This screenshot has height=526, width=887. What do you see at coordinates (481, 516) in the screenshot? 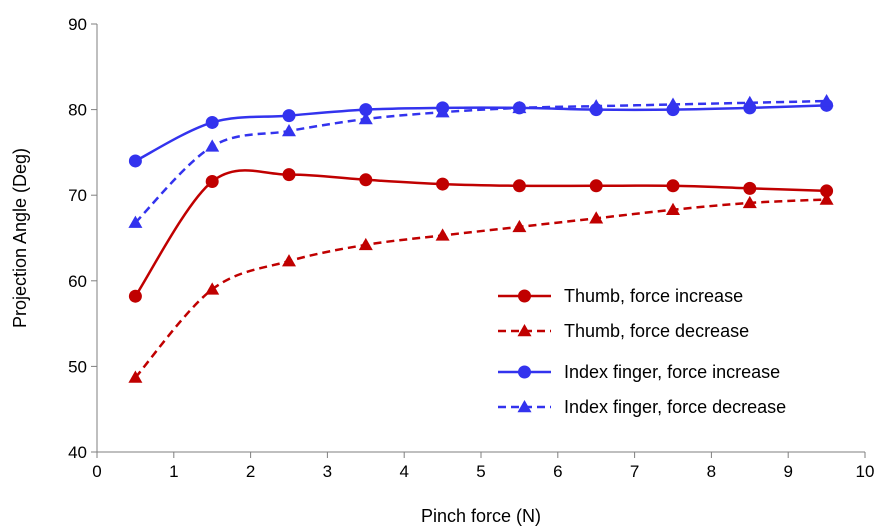
I see `x-axis-title: Pinch force (N)` at bounding box center [481, 516].